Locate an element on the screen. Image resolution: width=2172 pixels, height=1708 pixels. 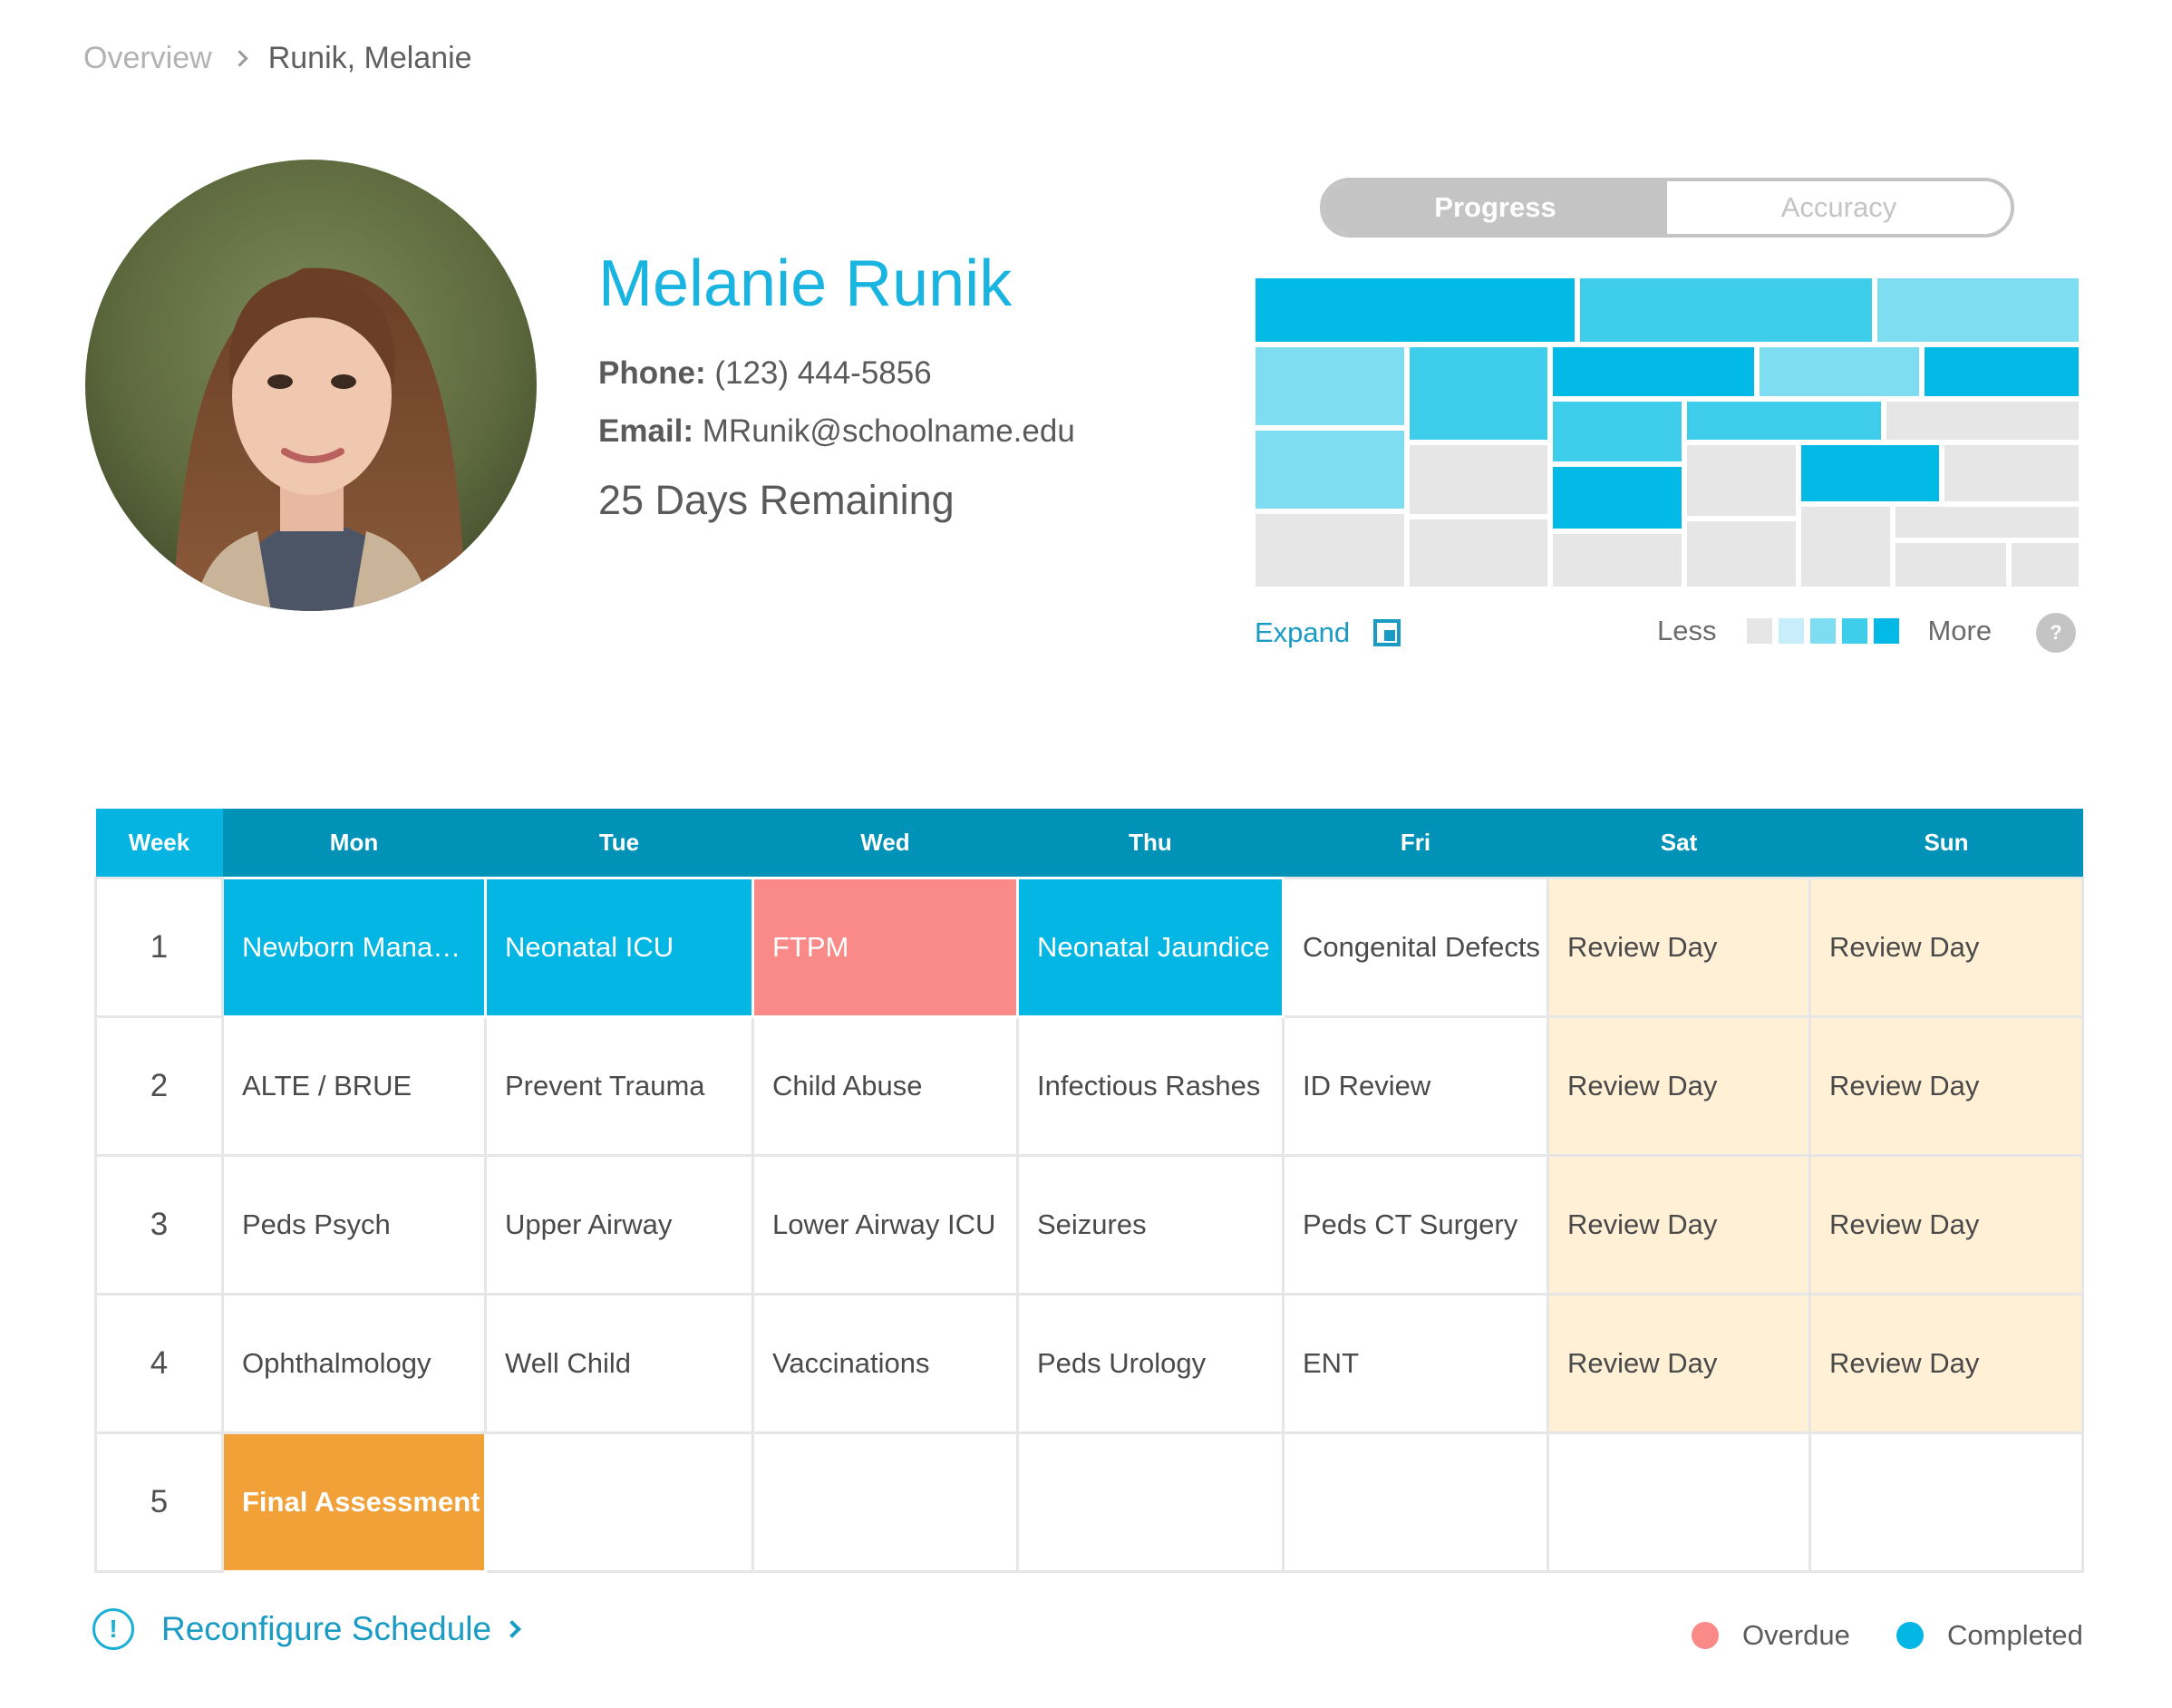
phone-label: Phone: is located at coordinates (652, 373).